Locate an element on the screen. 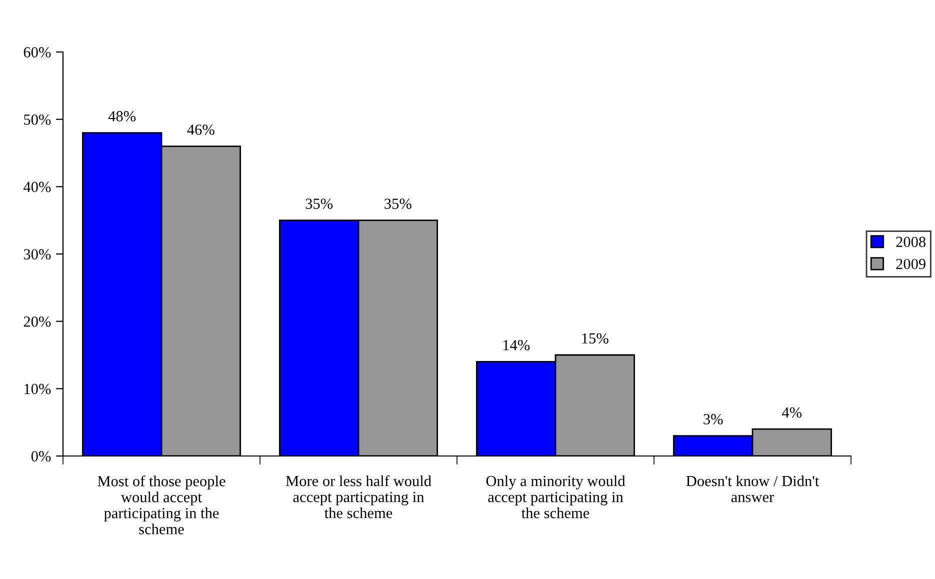 This screenshot has width=935, height=579. x-tick-label: Doesn't know / Didn't answer is located at coordinates (753, 488).